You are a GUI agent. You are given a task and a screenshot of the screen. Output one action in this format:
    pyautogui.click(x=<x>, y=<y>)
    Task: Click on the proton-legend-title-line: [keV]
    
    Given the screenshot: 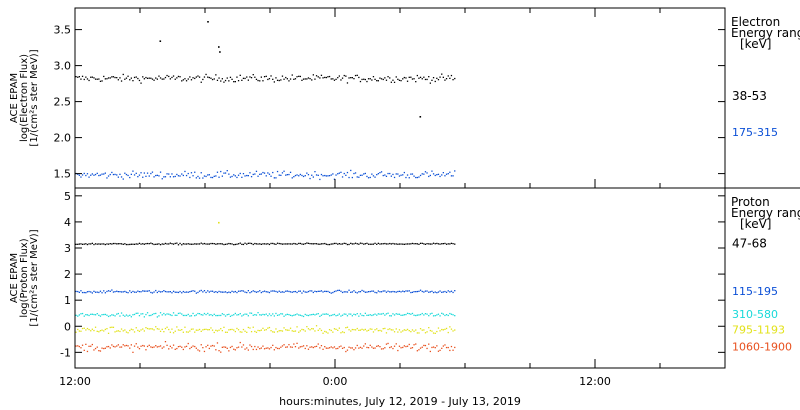 What is the action you would take?
    pyautogui.click(x=755, y=224)
    